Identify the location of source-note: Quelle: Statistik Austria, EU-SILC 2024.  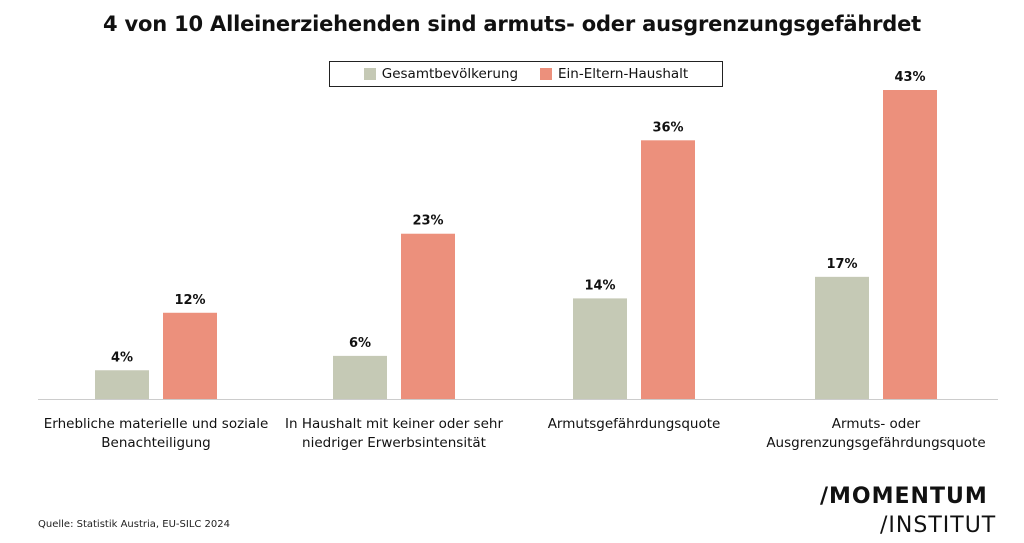
(134, 524).